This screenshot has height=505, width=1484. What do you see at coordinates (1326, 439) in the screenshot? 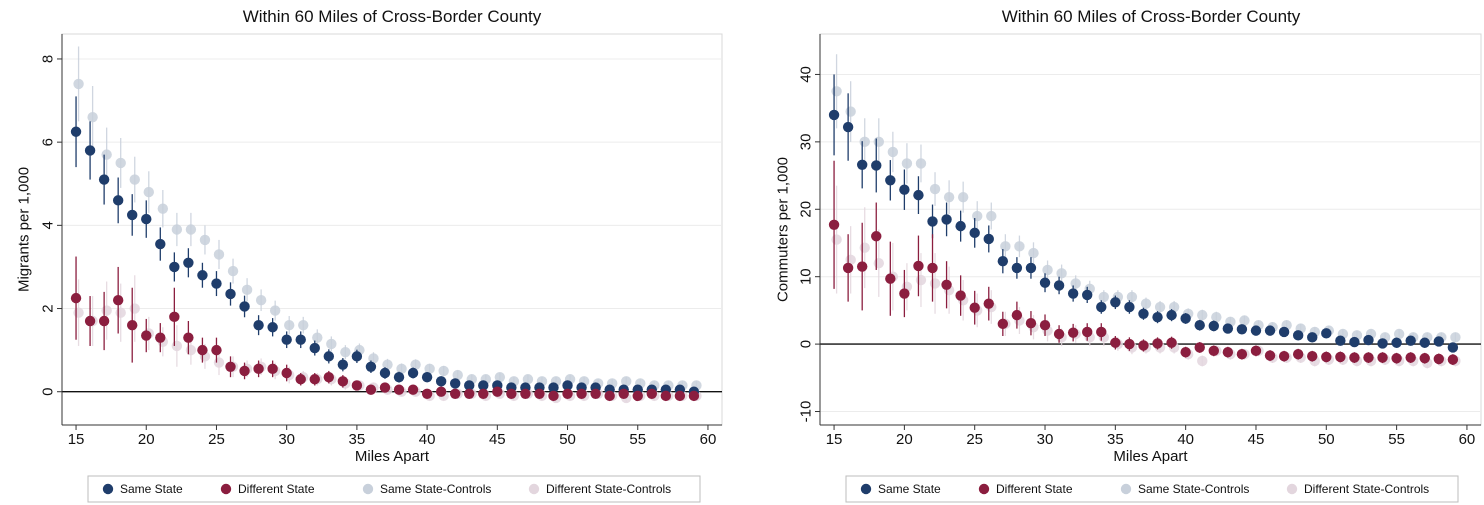
I see `x-tick-label: 50` at bounding box center [1326, 439].